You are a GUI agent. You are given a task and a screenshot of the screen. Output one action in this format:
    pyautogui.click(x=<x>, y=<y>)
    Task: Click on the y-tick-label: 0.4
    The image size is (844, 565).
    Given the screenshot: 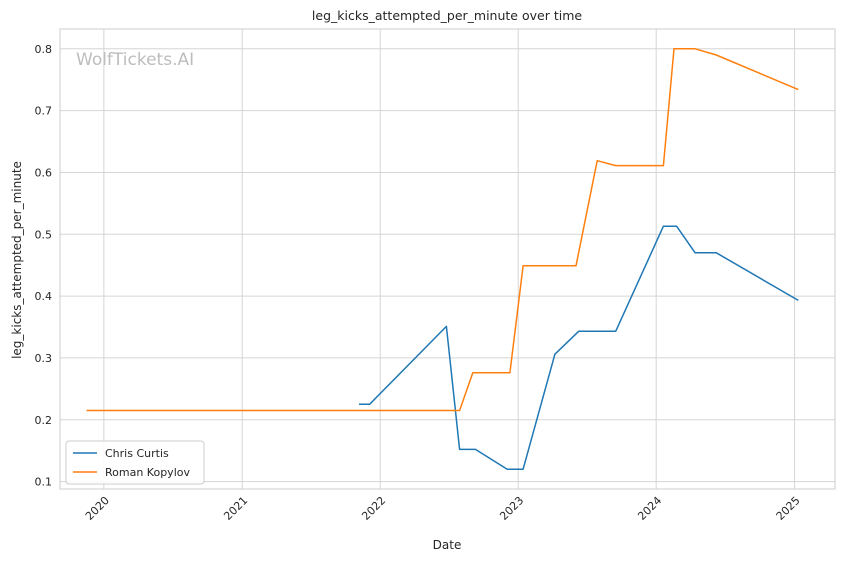 What is the action you would take?
    pyautogui.click(x=44, y=296)
    